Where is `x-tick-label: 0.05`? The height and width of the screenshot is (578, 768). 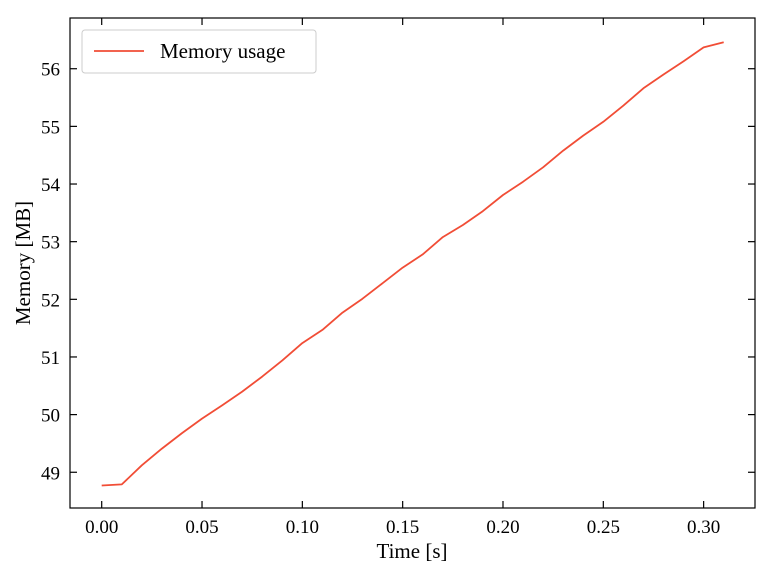 x-tick-label: 0.05 is located at coordinates (201, 527).